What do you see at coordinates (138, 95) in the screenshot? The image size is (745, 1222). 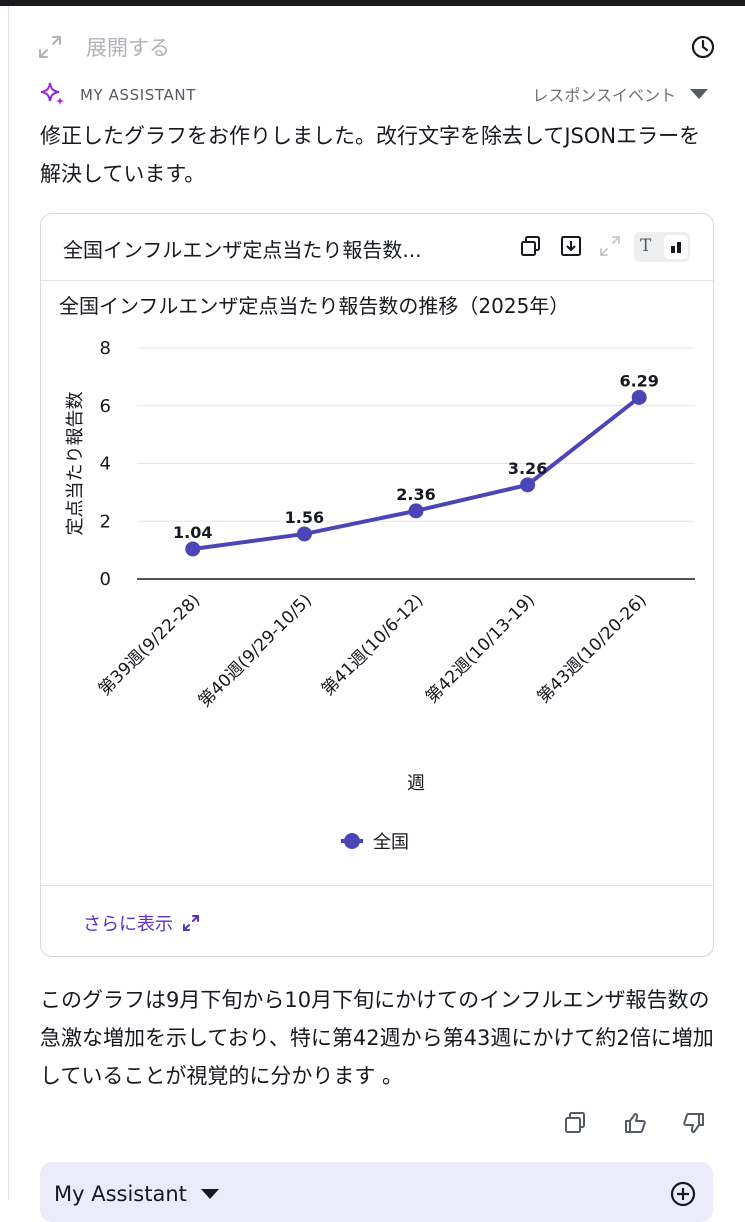 I see `assistant-name: MY ASSISTANT` at bounding box center [138, 95].